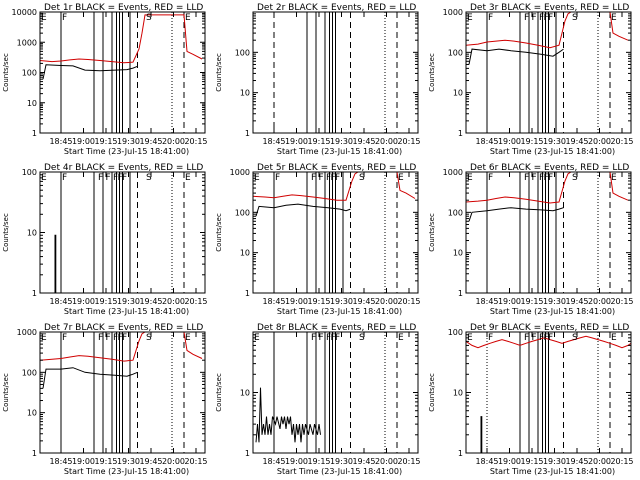 The height and width of the screenshot is (480, 640). What do you see at coordinates (24, 12) in the screenshot?
I see `y-tick-label: 10000` at bounding box center [24, 12].